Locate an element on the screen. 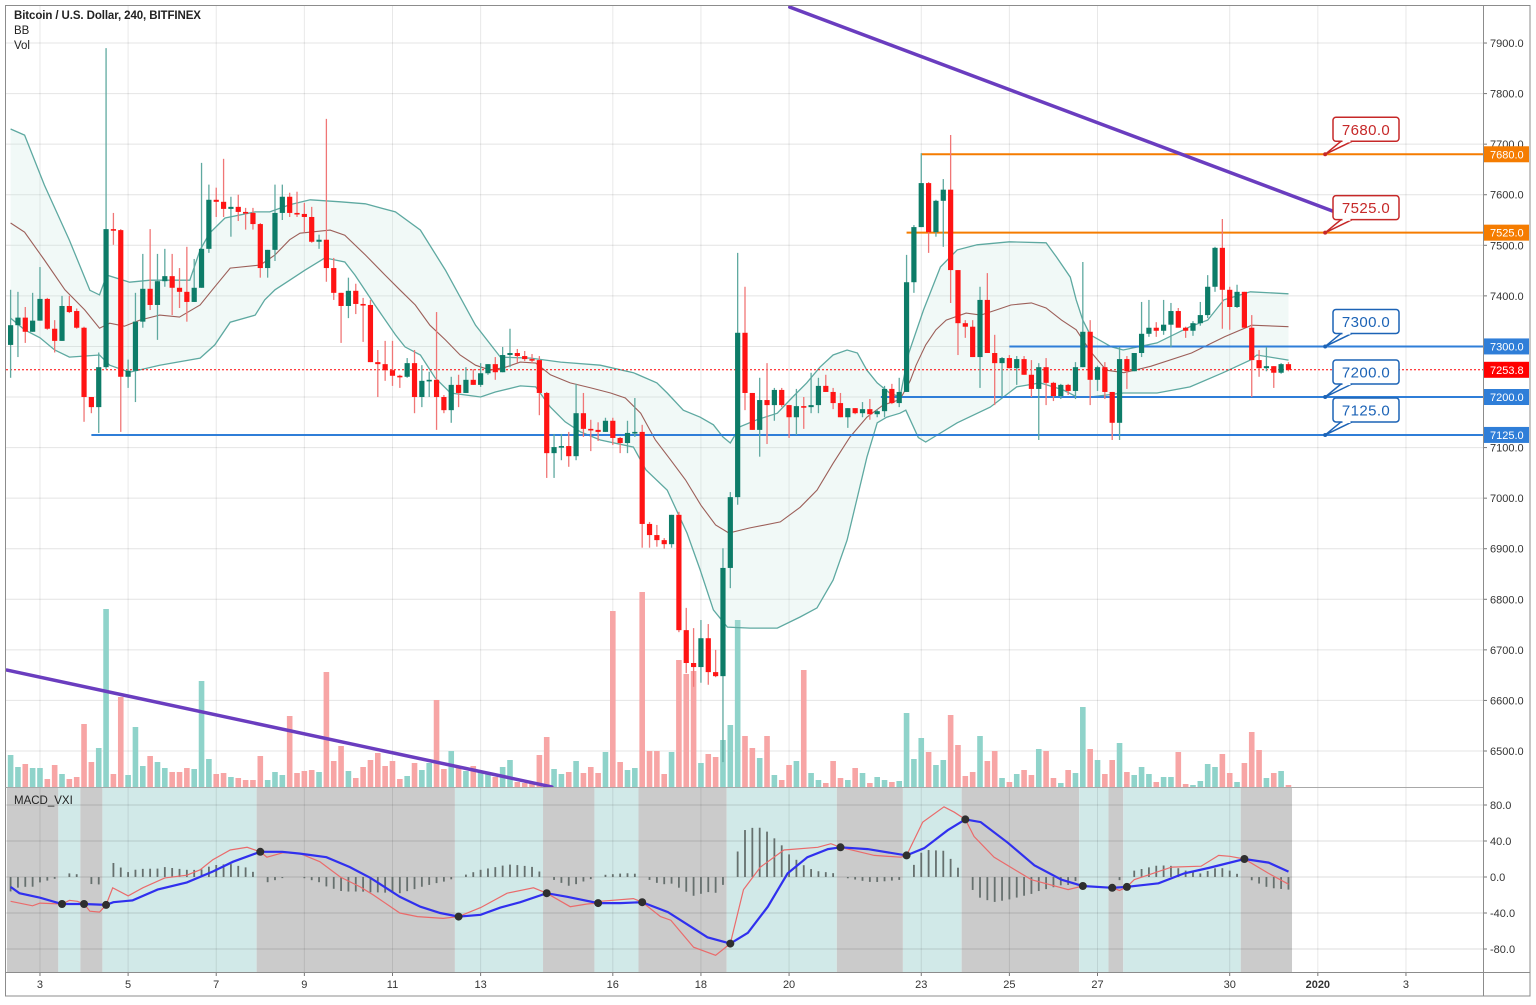  indicator-macd-label: MACD_VXI is located at coordinates (43, 801).